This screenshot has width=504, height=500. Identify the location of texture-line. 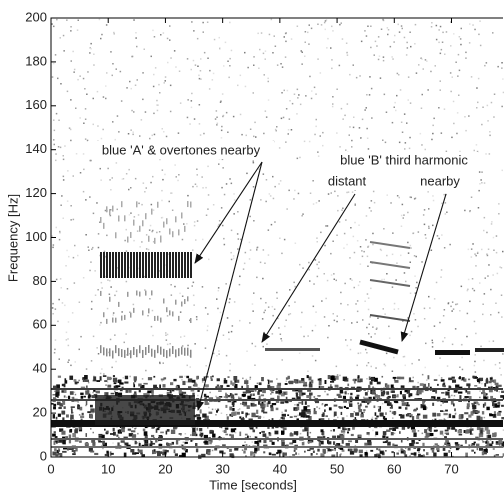
(390, 318).